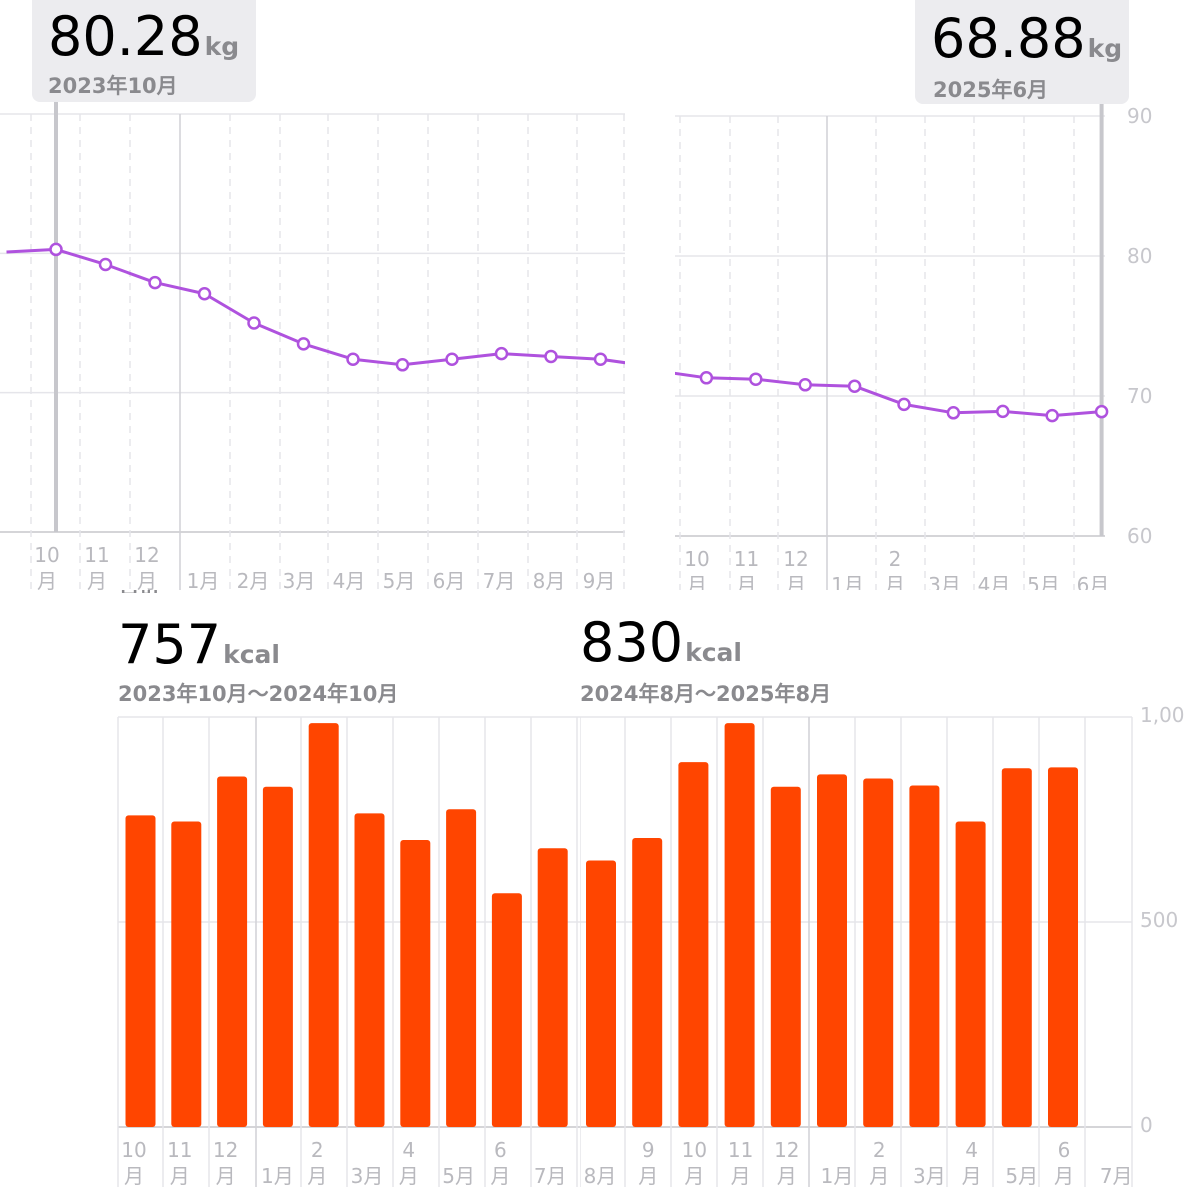 This screenshot has width=1200, height=1200. I want to click on calorie_right-xtick-2-top: 10, so click(694, 1150).